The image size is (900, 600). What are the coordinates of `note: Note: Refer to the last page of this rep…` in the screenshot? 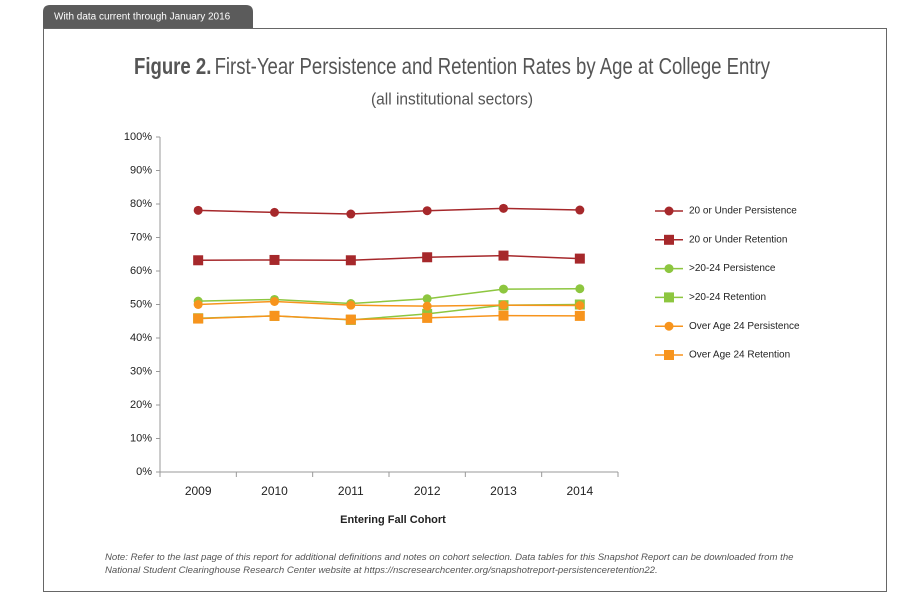 It's located at (449, 564).